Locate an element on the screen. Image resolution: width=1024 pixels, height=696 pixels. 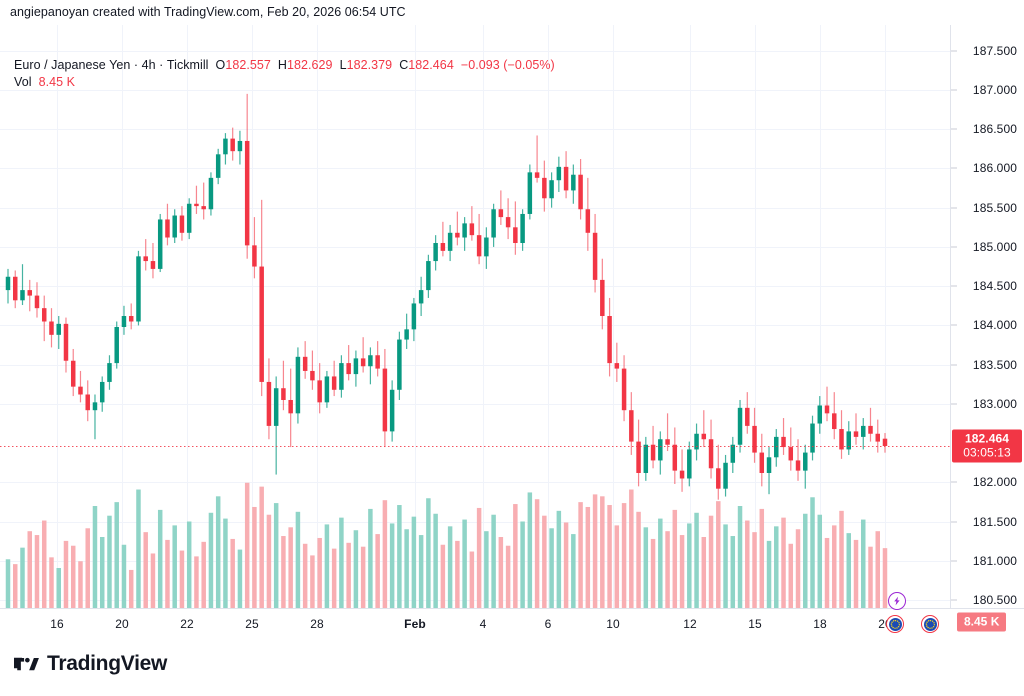
price-axis-label: 186.000 is located at coordinates (994, 168).